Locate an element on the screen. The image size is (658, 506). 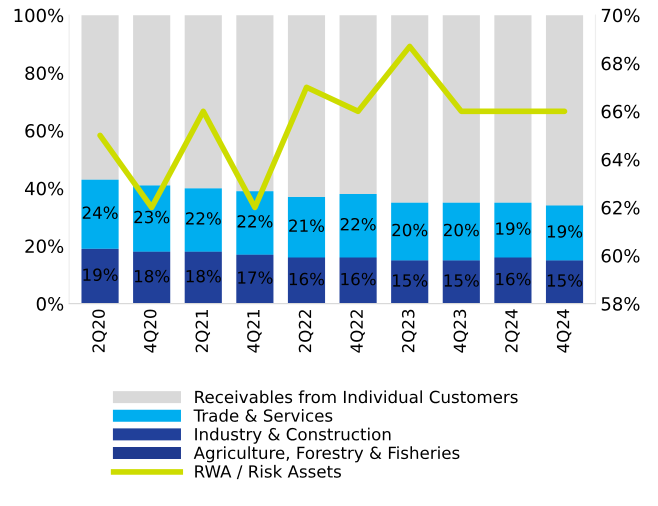
x-tick-label: 4Q20 is located at coordinates (151, 331).